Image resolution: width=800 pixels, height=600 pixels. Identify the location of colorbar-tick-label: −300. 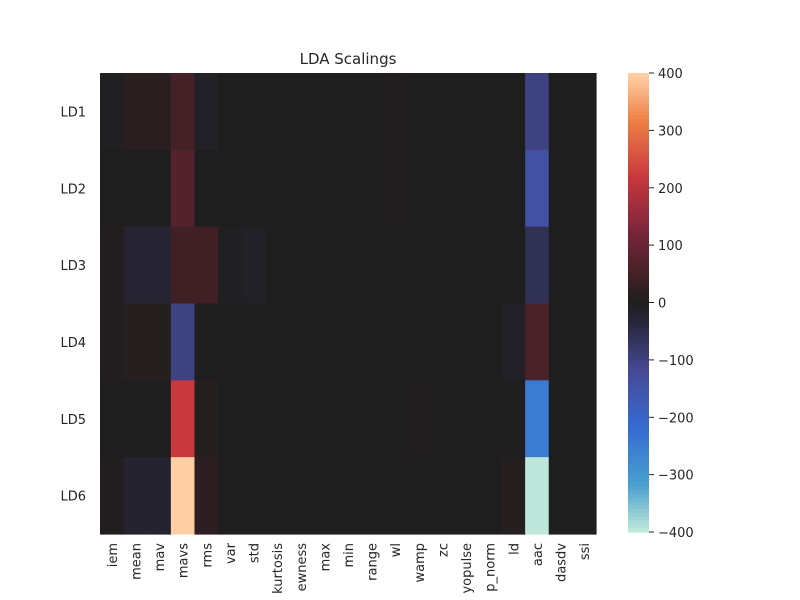
(676, 476).